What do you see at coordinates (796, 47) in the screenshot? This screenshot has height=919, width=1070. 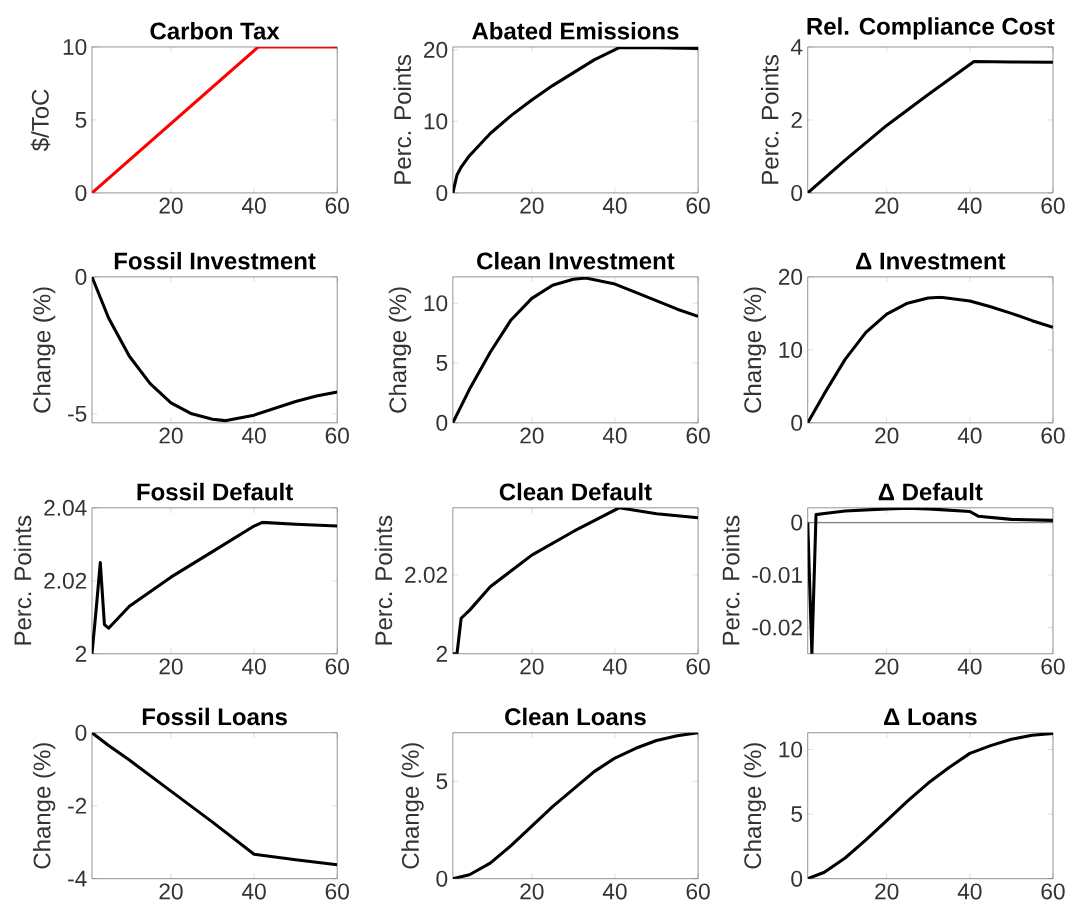 I see `y-tick-label: 4` at bounding box center [796, 47].